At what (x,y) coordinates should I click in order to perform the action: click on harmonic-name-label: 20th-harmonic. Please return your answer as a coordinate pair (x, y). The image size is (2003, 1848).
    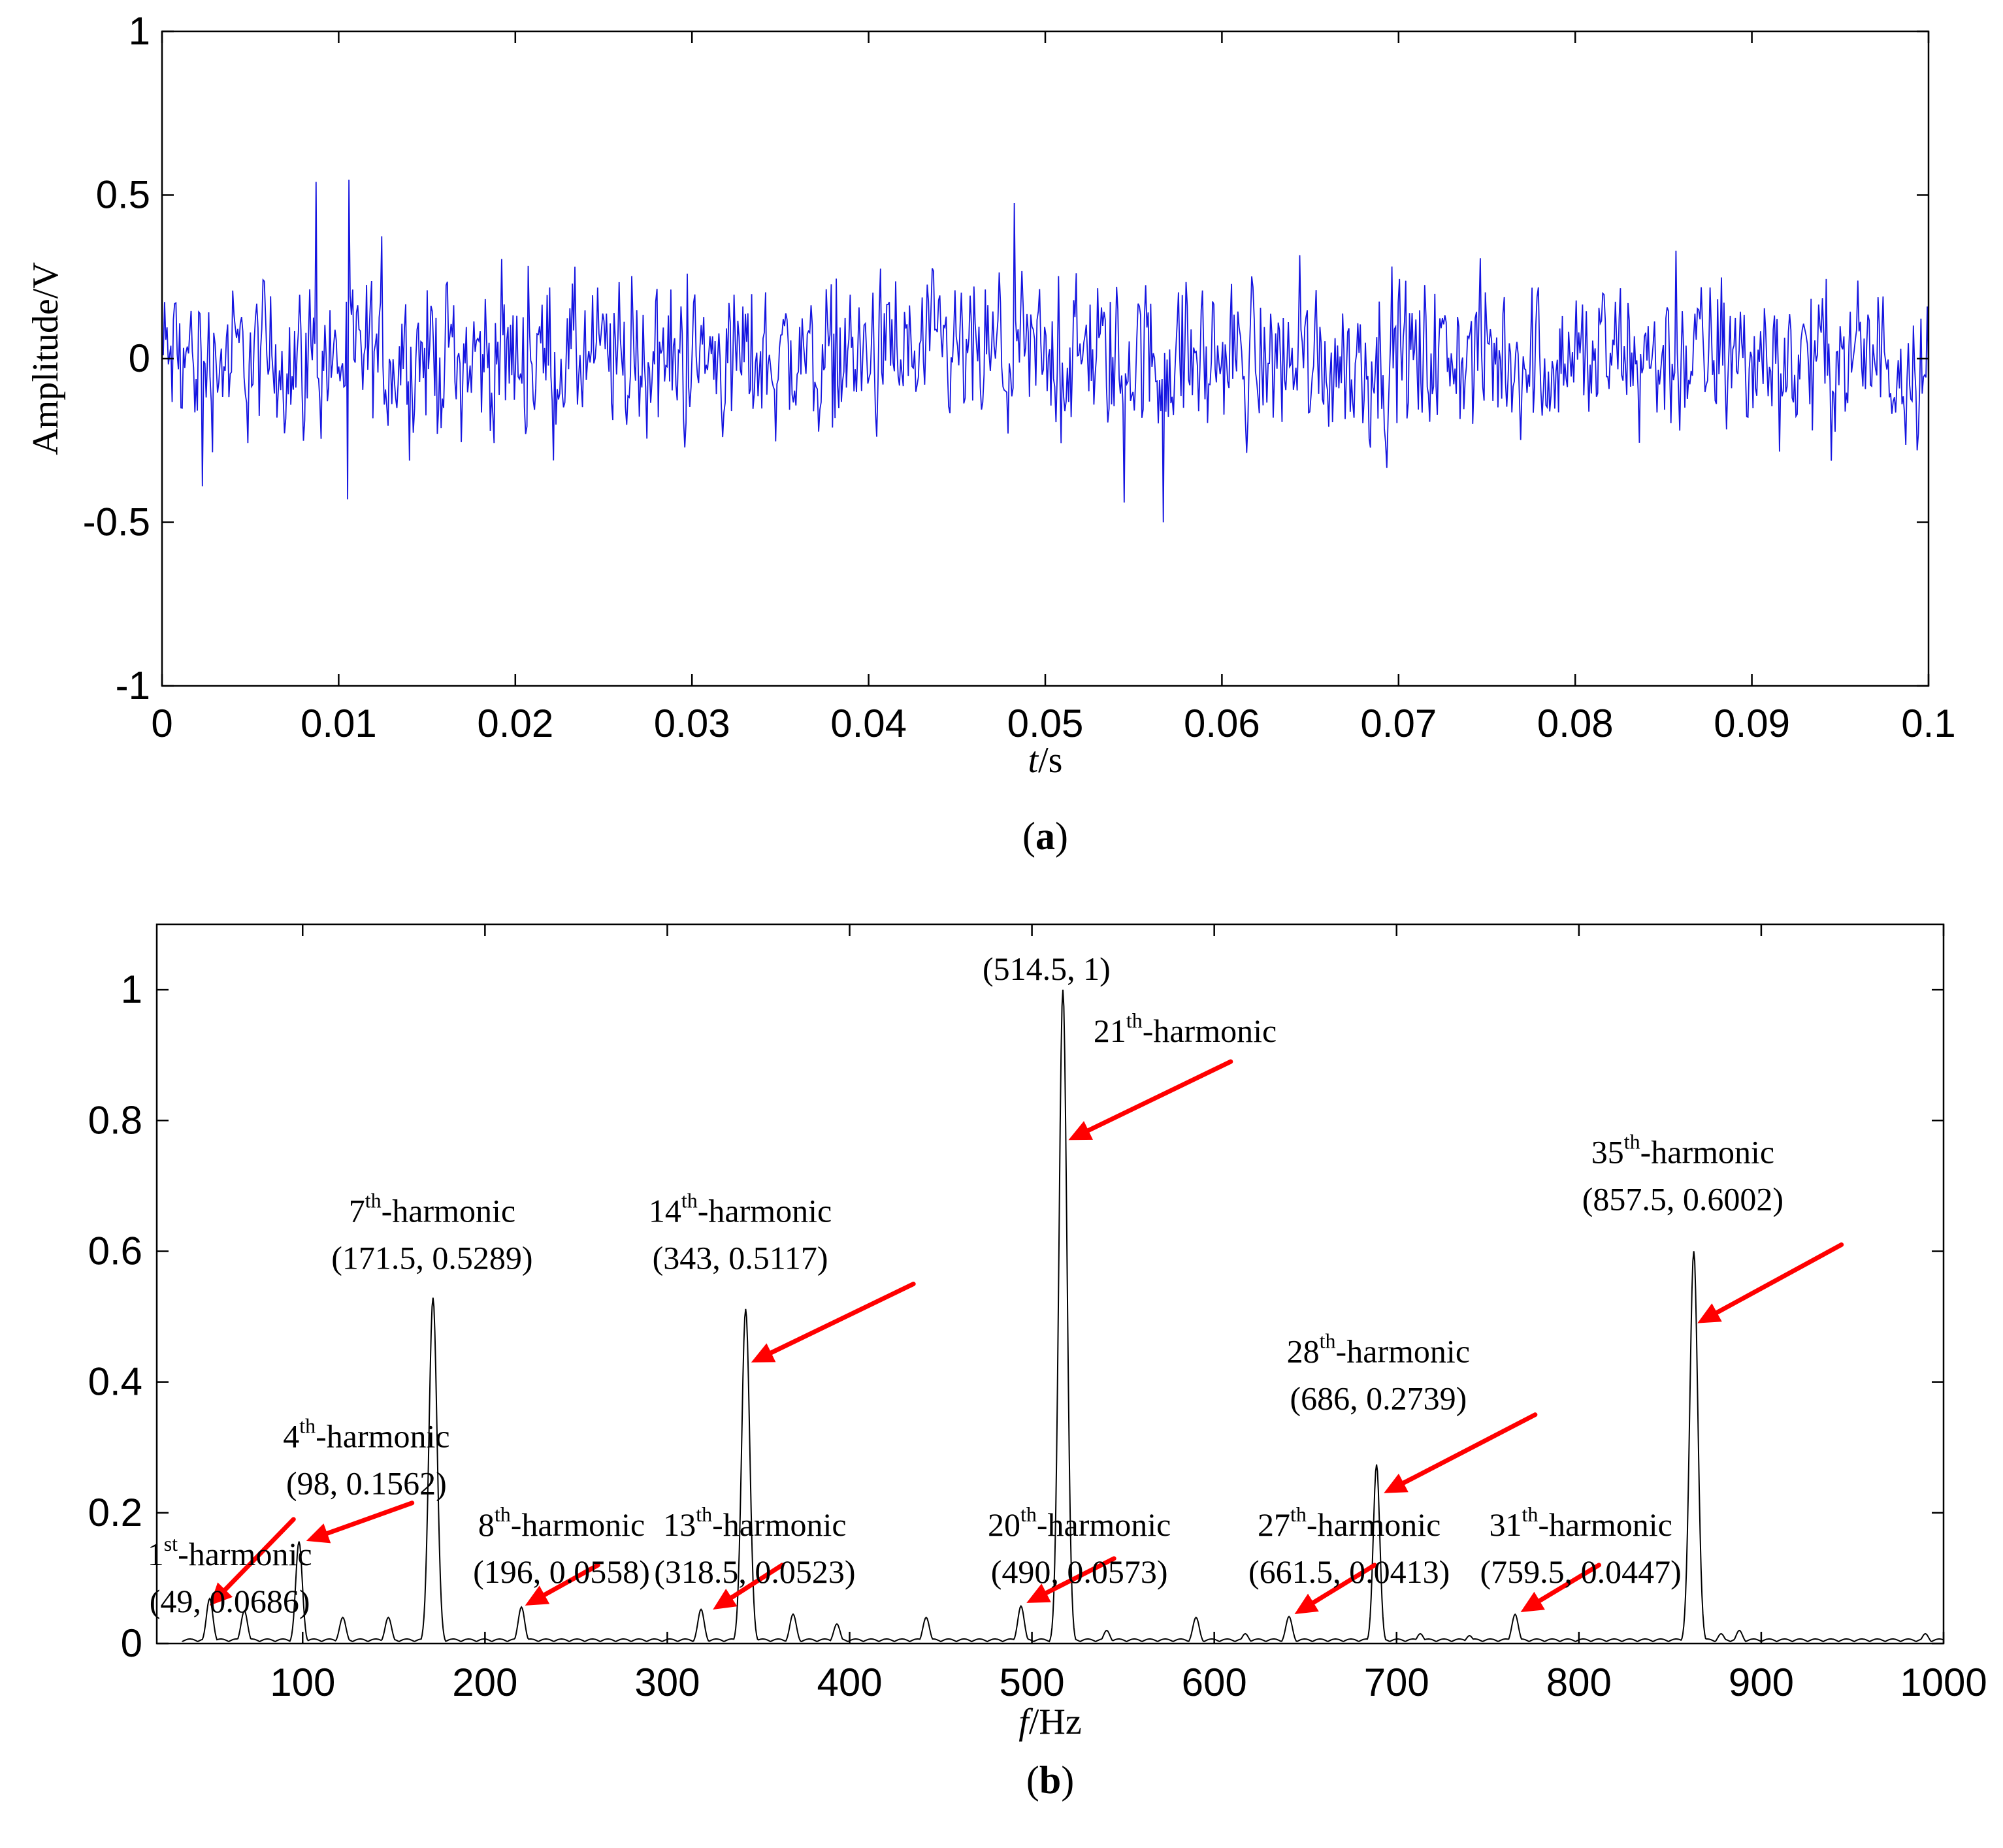
    Looking at the image, I should click on (1079, 1522).